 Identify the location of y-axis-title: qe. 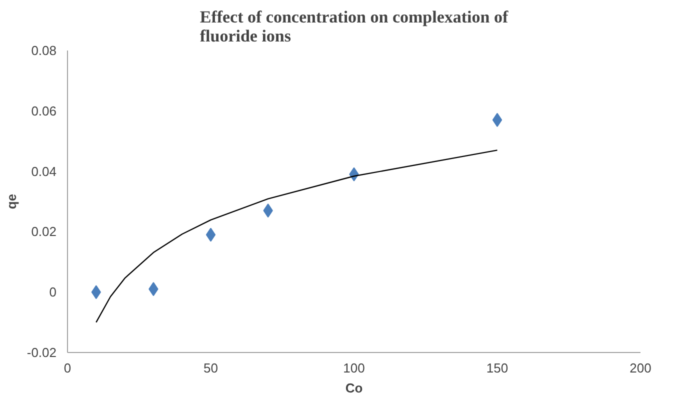
(11, 202).